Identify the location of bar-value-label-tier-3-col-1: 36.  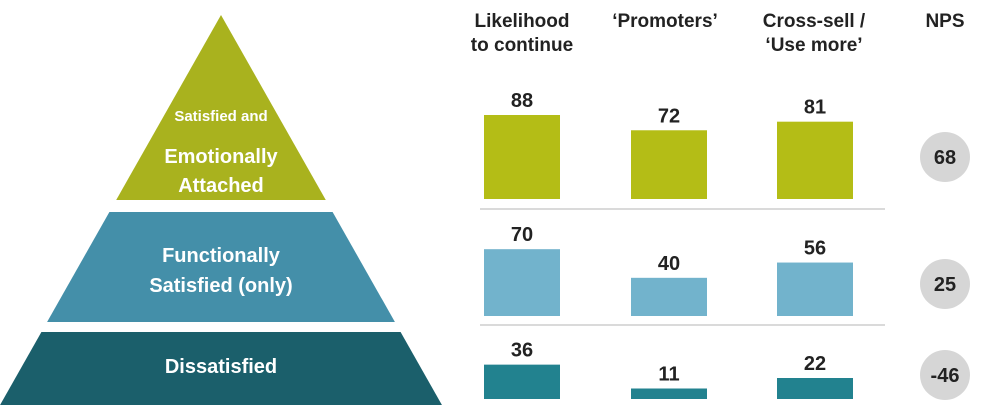
(522, 351).